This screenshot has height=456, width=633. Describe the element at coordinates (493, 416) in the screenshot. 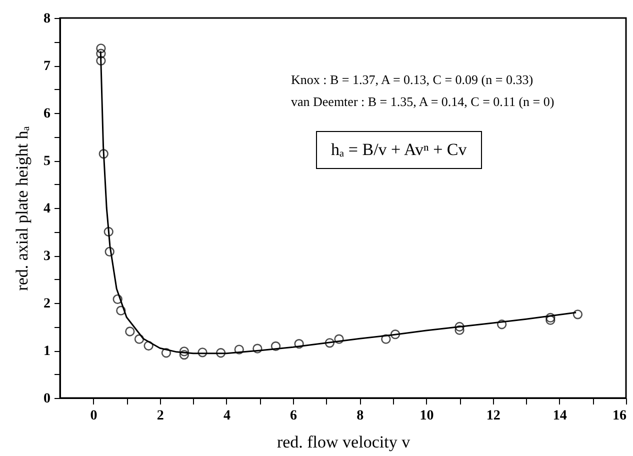

I see `x-tick-label: 12` at that location.